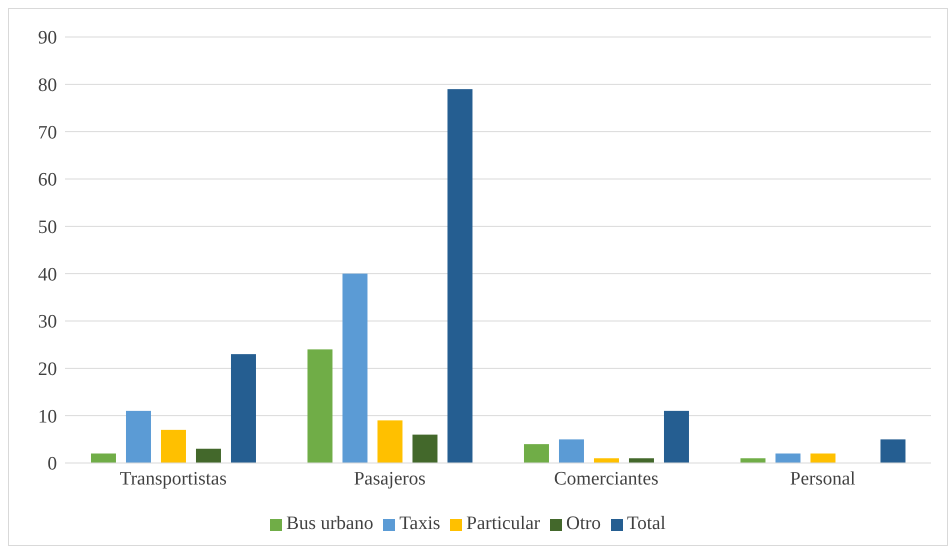 Image resolution: width=952 pixels, height=554 pixels. I want to click on legend-label: Otro, so click(583, 523).